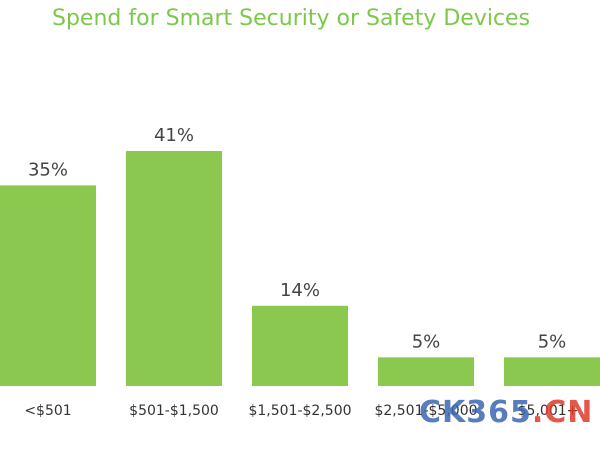 This screenshot has height=450, width=600. What do you see at coordinates (299, 411) in the screenshot?
I see `category-label-3: $1,501-$2,500` at bounding box center [299, 411].